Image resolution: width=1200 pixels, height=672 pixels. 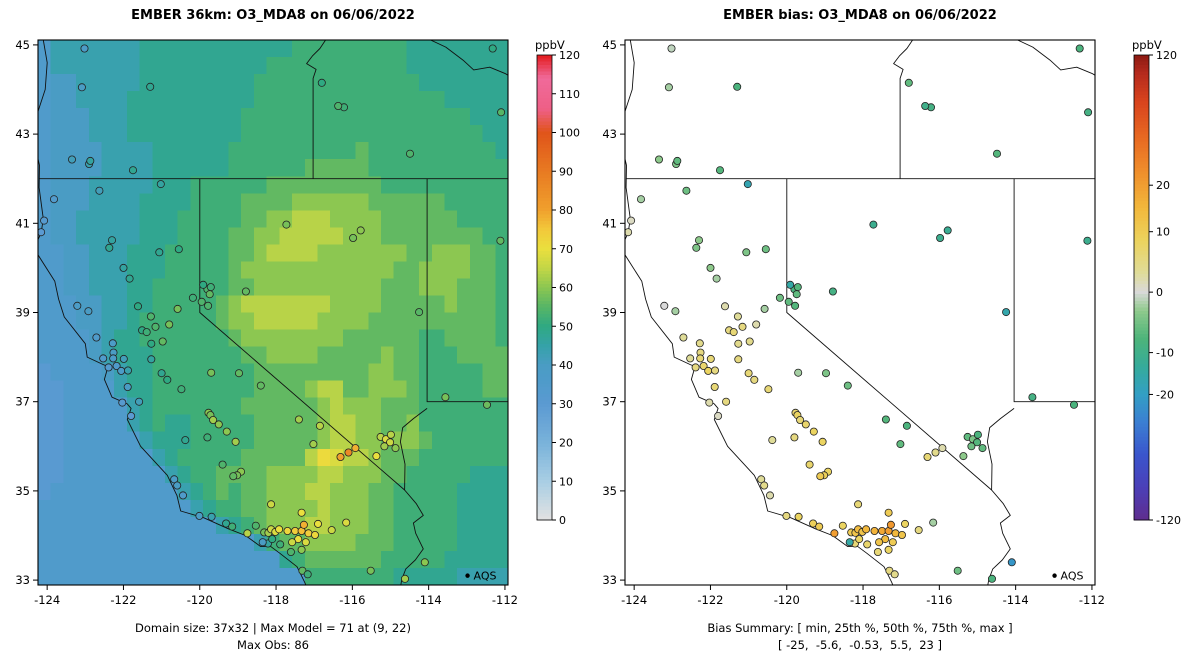 What do you see at coordinates (550, 45) in the screenshot?
I see `left-colorbar-unit-label: ppbV` at bounding box center [550, 45].